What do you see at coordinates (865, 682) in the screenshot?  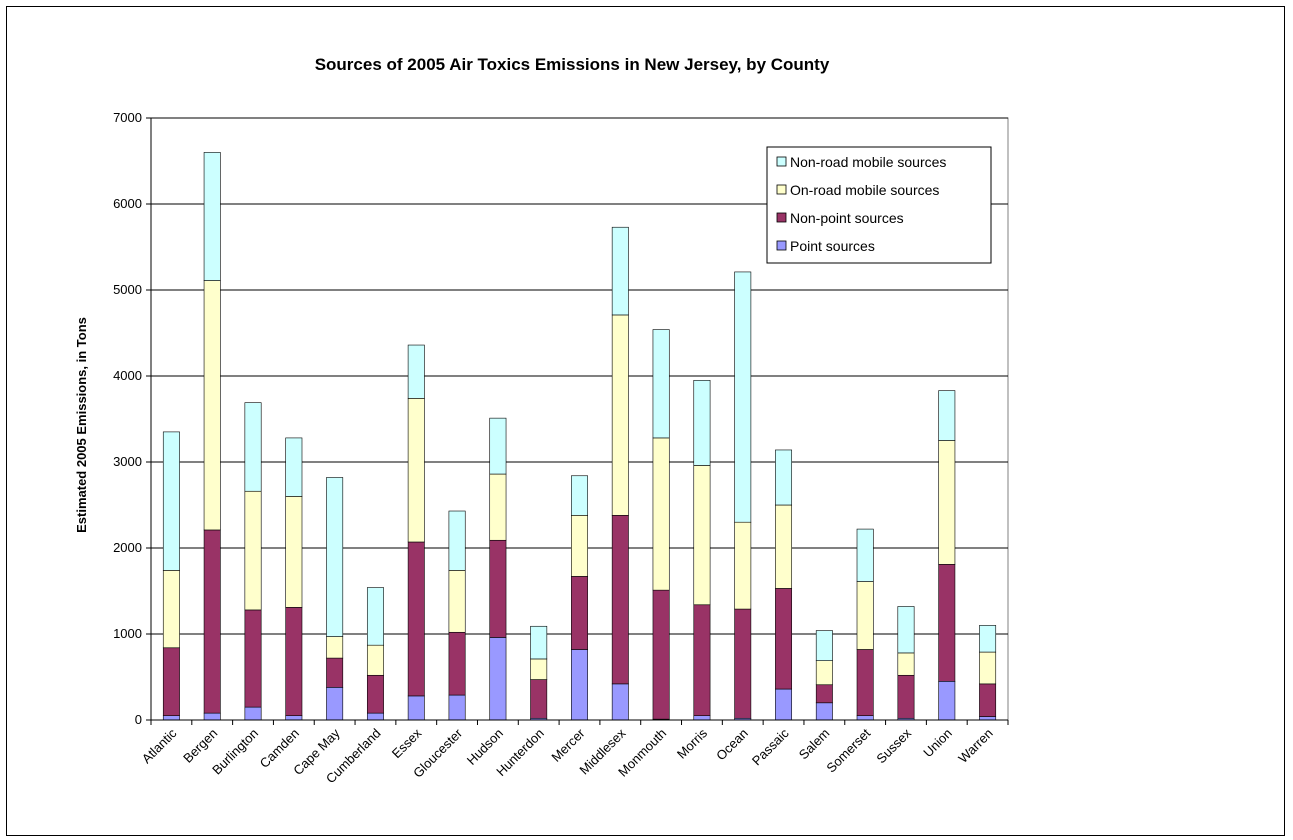 I see `bar-somerset-non-point-sources` at bounding box center [865, 682].